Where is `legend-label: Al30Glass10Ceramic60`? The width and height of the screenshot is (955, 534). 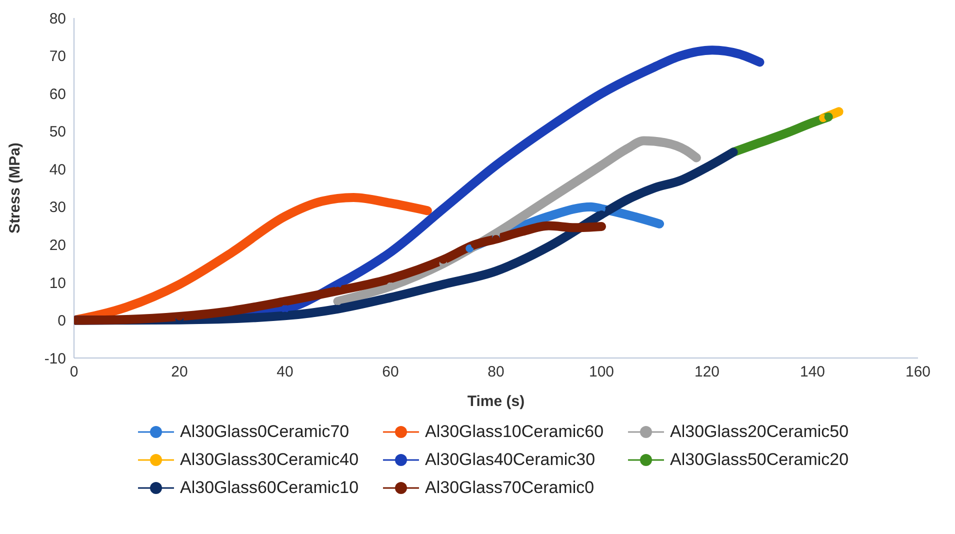
legend-label: Al30Glass10Ceramic60 is located at coordinates (514, 432).